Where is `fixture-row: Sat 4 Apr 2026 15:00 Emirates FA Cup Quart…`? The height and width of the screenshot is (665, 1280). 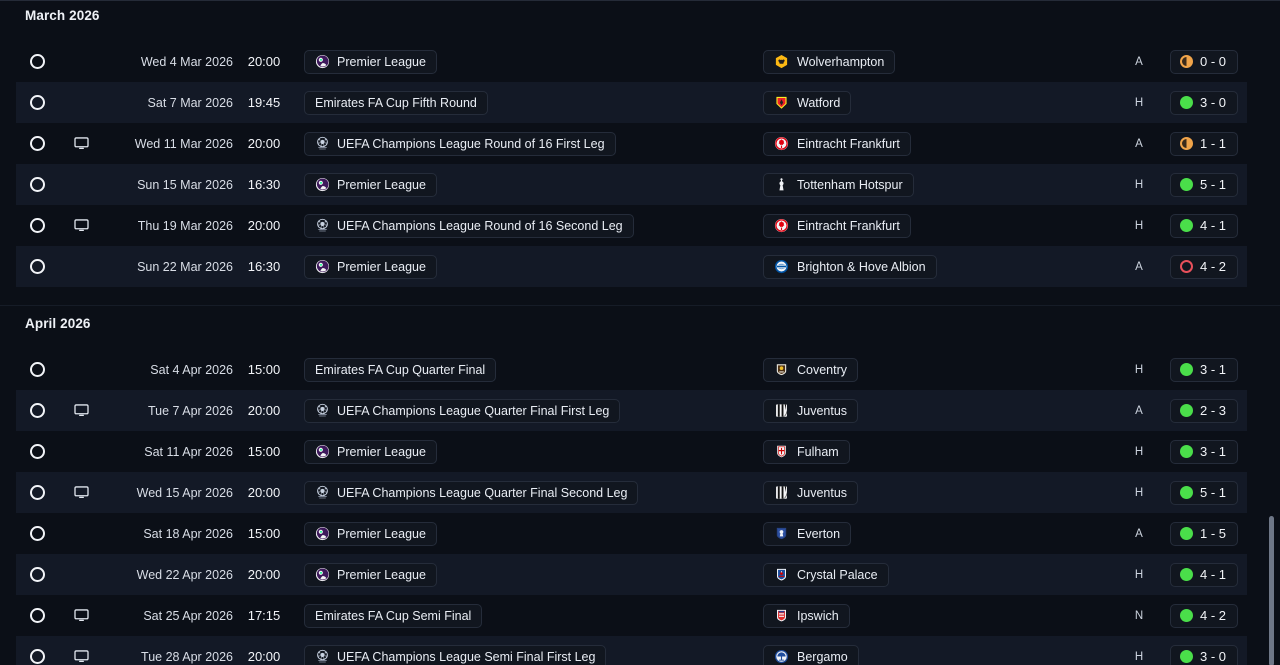
fixture-row: Sat 4 Apr 2026 15:00 Emirates FA Cup Quart… is located at coordinates (631, 369).